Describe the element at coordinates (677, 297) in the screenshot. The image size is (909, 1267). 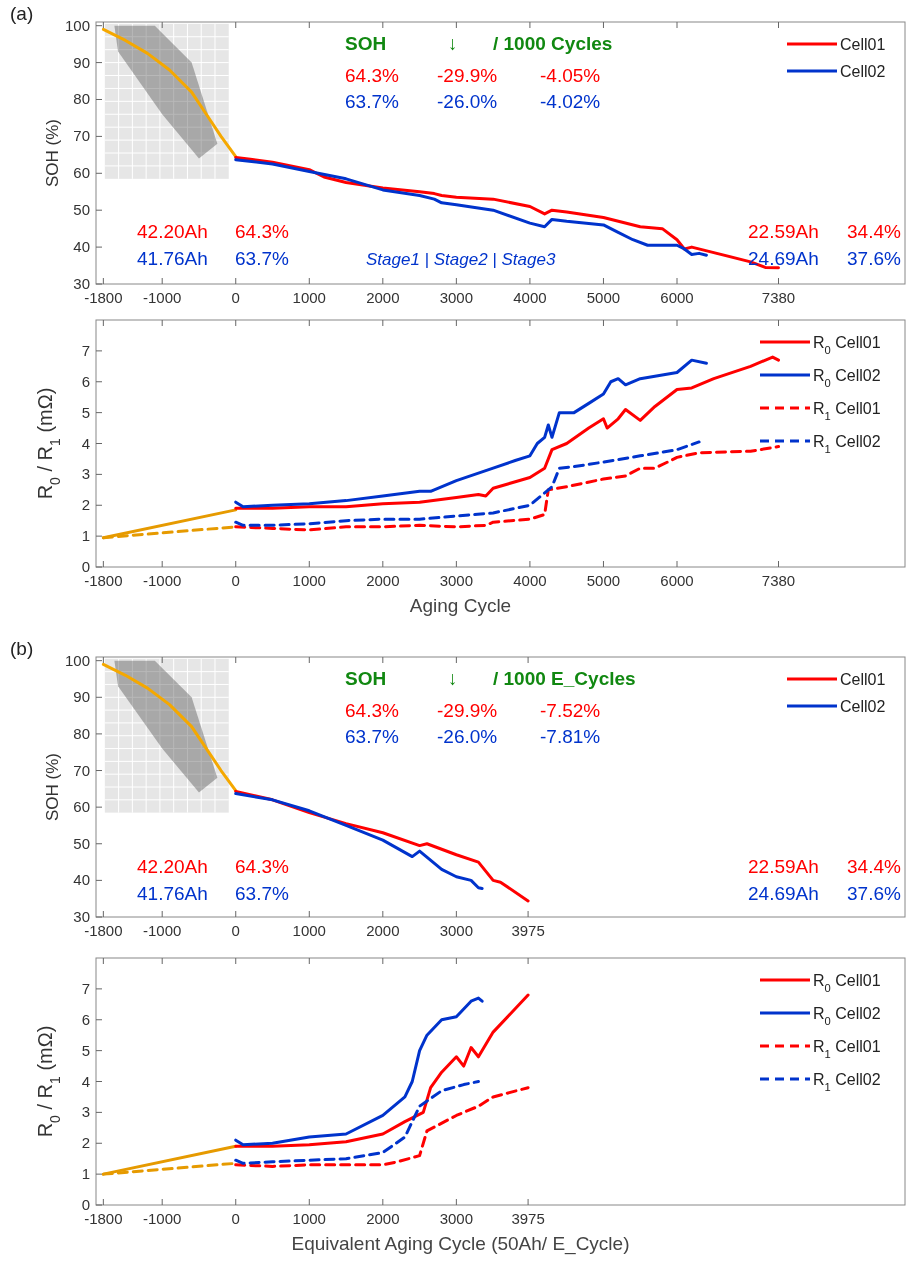
I see `x-tick-label: 6000` at that location.